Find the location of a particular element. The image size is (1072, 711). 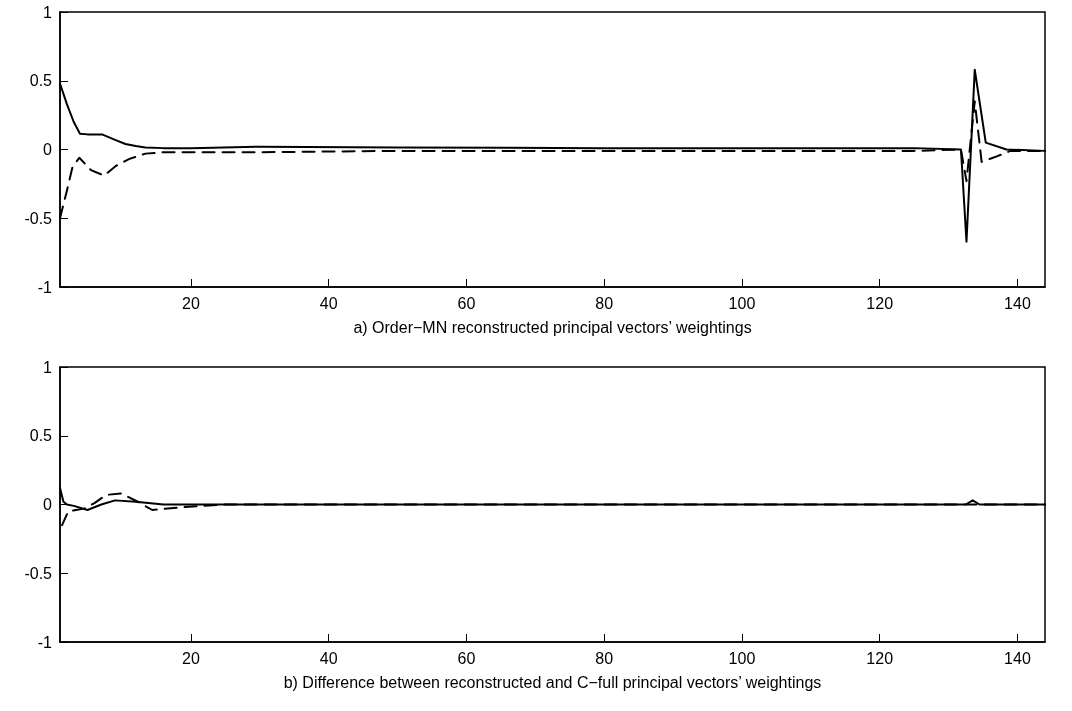

x-axis-title: a) Order−MN reconstructed principal vectors’ weightings is located at coordinates (552, 327).